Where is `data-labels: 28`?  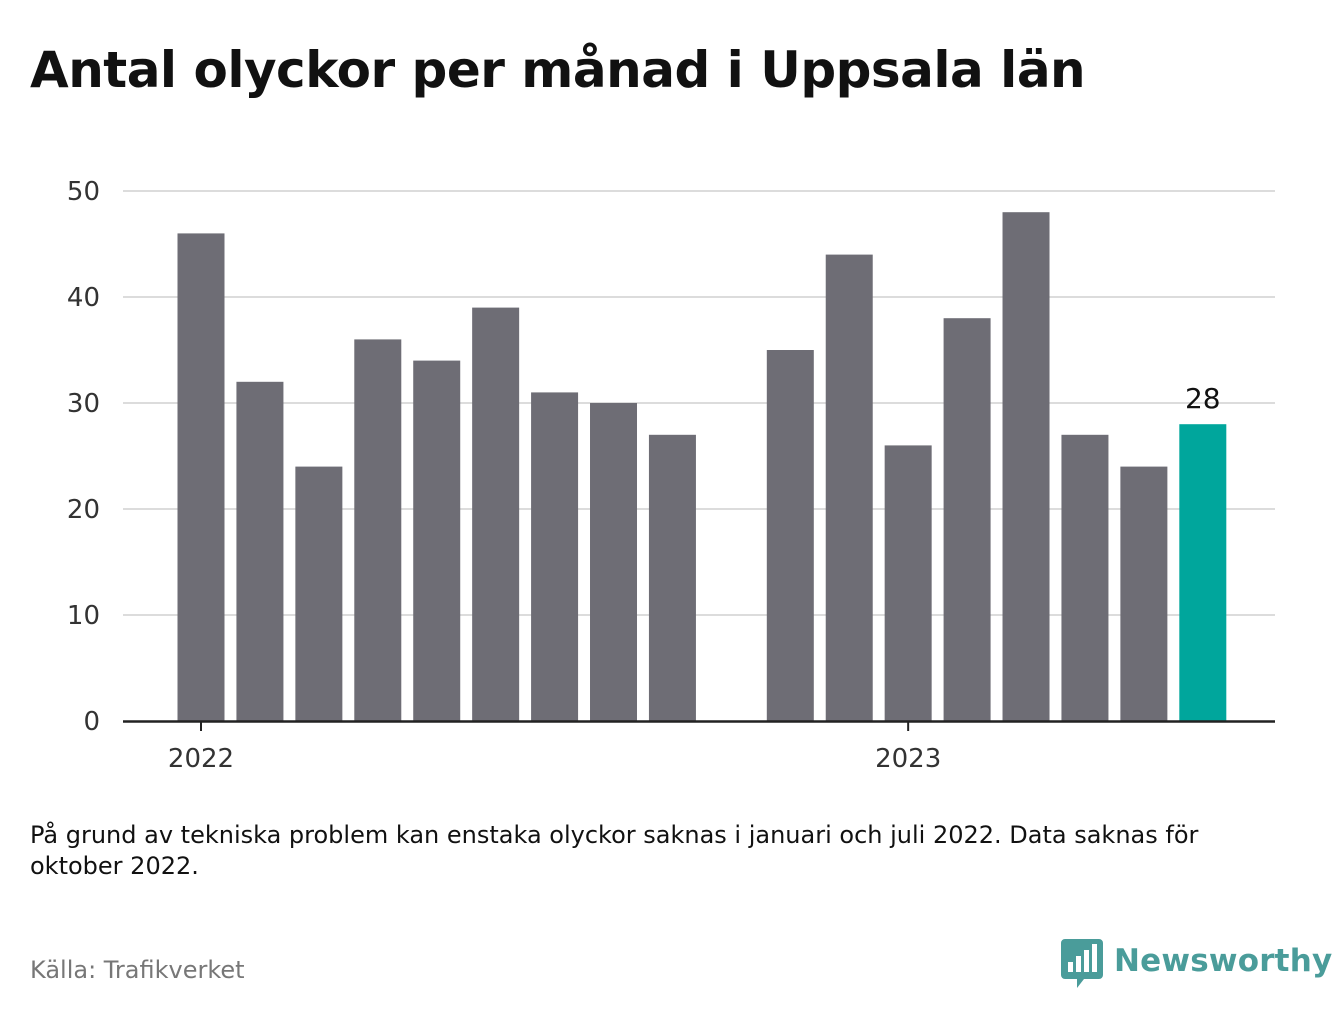 data-labels: 28 is located at coordinates (1203, 398).